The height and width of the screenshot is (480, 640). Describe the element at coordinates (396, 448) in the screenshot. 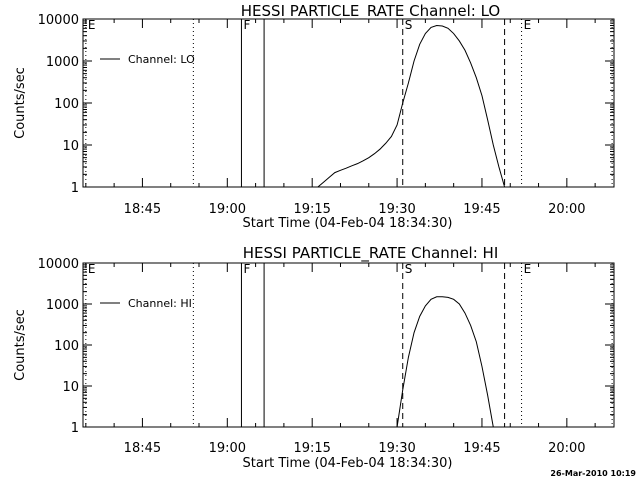

I see `chart-2-xtick-label: 19:30` at that location.